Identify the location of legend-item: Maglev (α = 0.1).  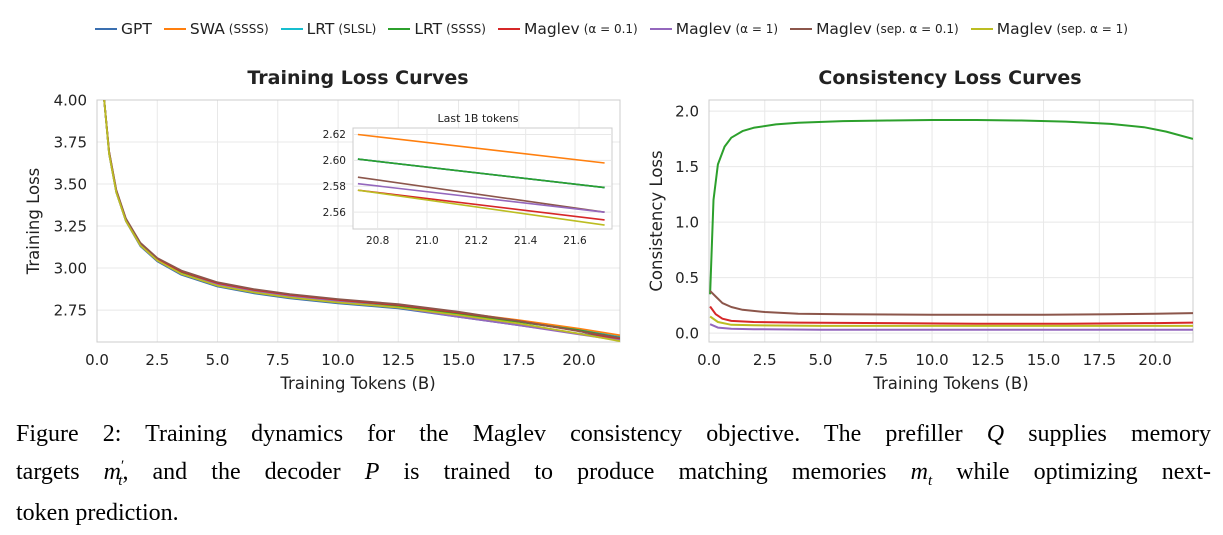
(567, 29).